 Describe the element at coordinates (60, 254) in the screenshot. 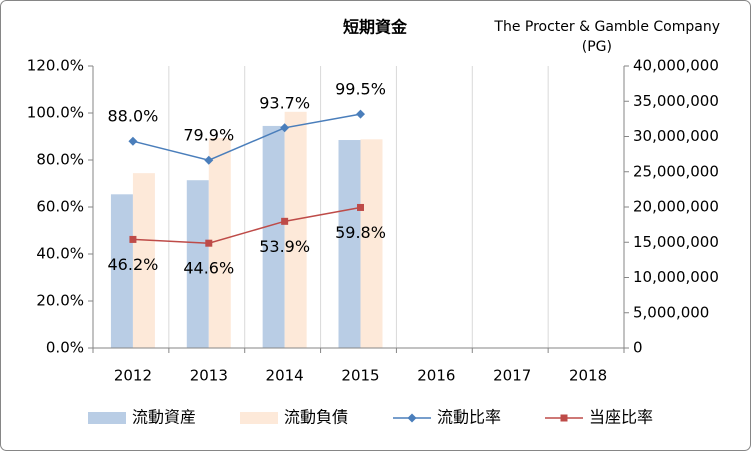

I see `y-tick-label: 40.0%` at that location.